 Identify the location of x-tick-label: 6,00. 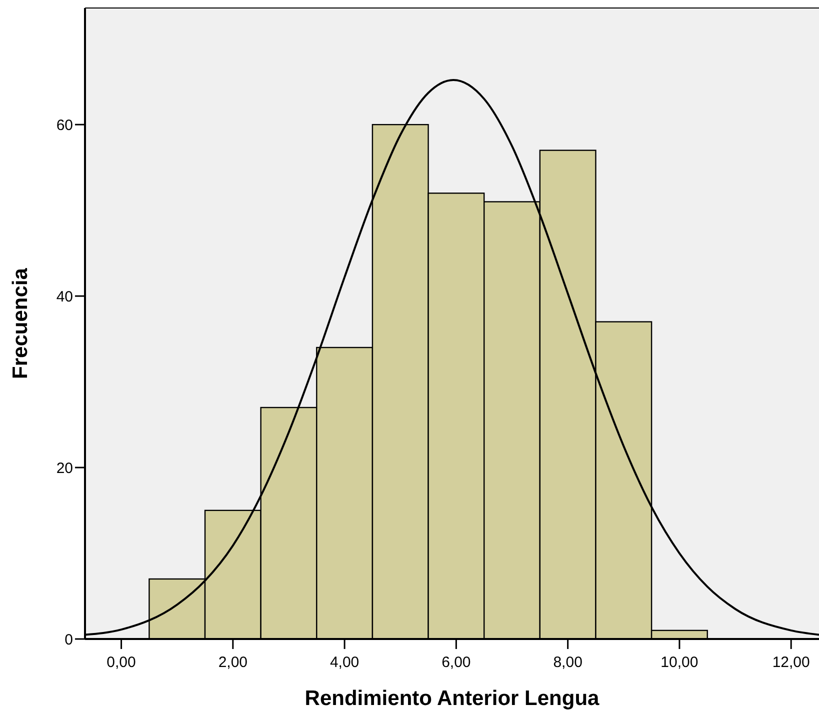
(456, 662).